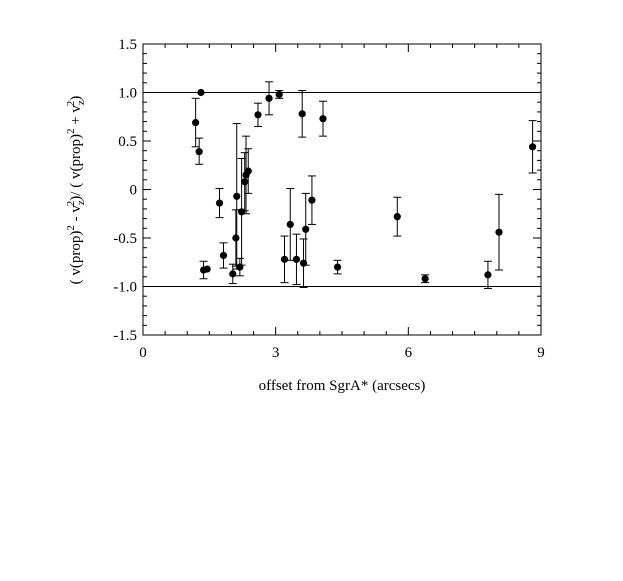 The height and width of the screenshot is (581, 623). Describe the element at coordinates (125, 288) in the screenshot. I see `y-tick-label: -1.0` at that location.